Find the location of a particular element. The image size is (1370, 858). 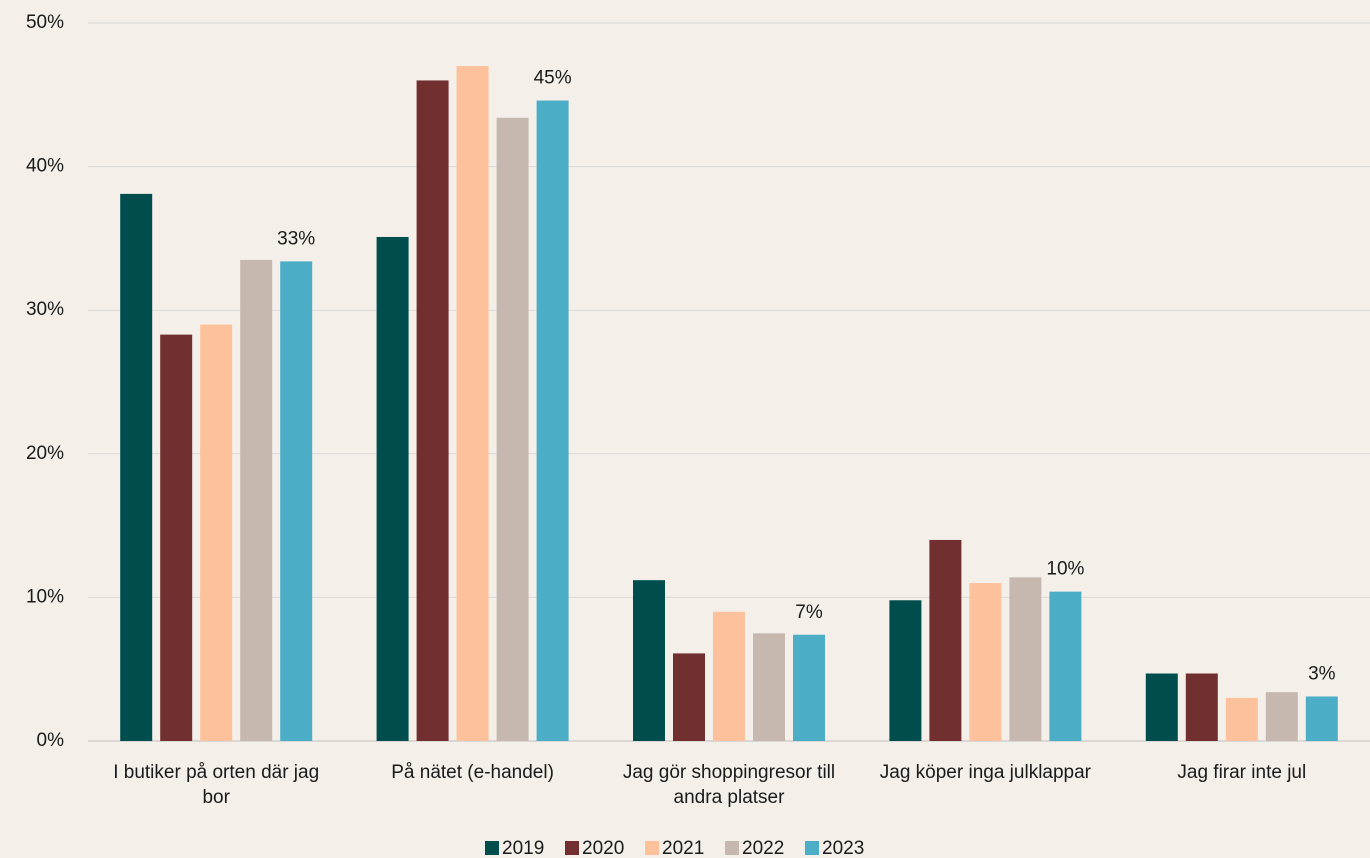

legend-label: 2020 is located at coordinates (603, 848).